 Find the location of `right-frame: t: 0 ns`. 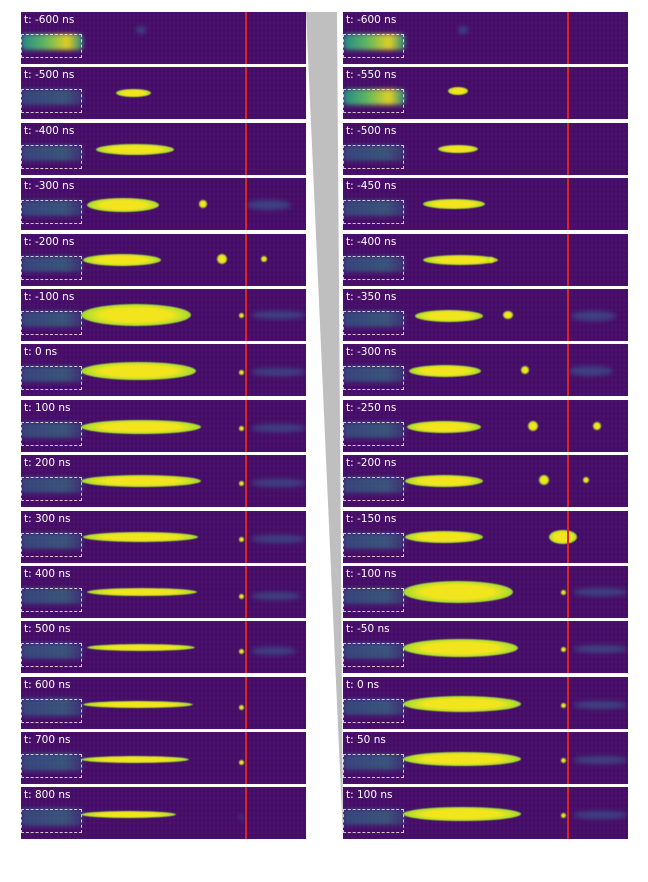

right-frame: t: 0 ns is located at coordinates (485, 702).